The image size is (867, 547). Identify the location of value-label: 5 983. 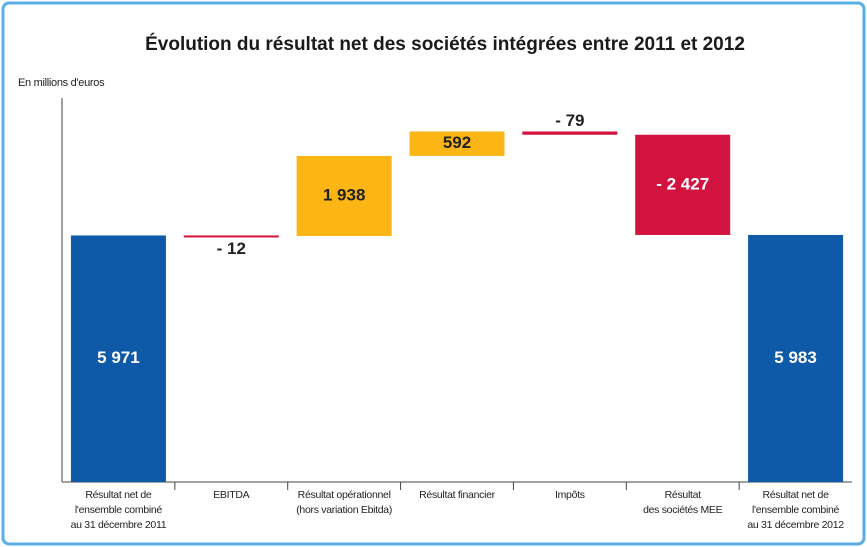
(795, 357).